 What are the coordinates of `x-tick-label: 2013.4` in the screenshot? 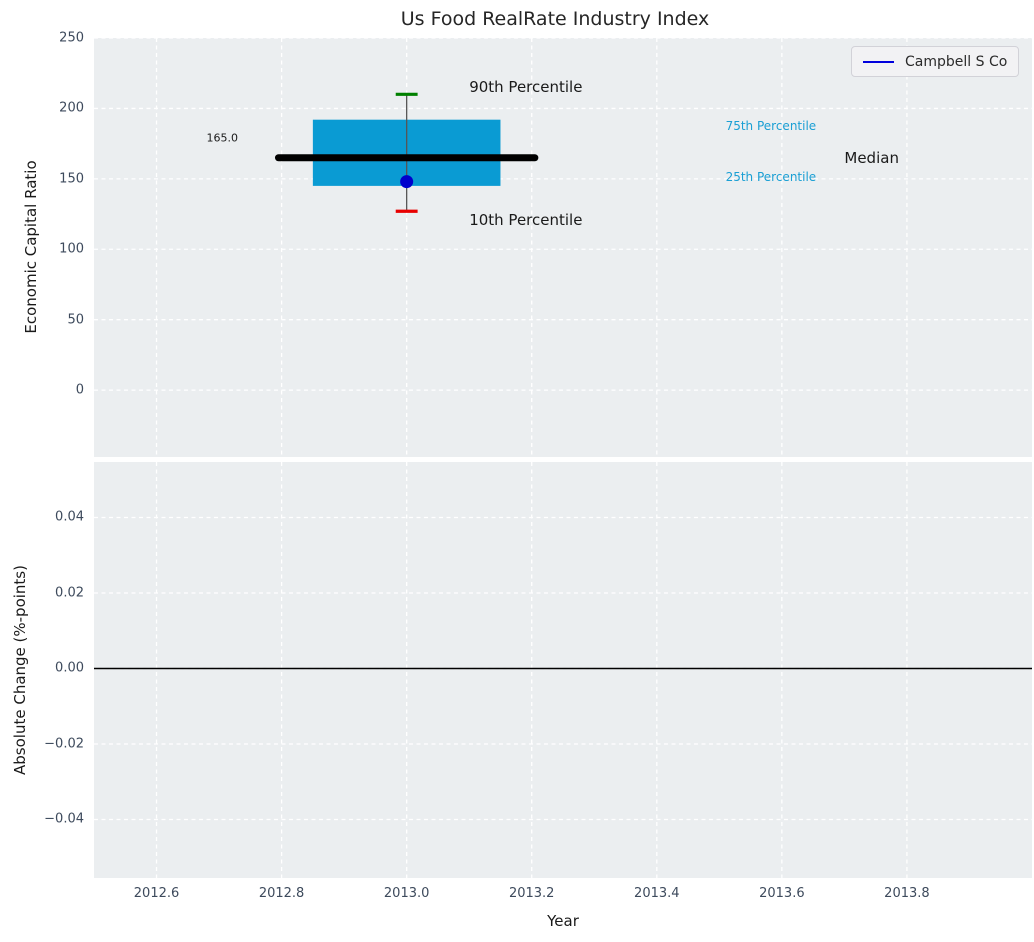 It's located at (657, 893).